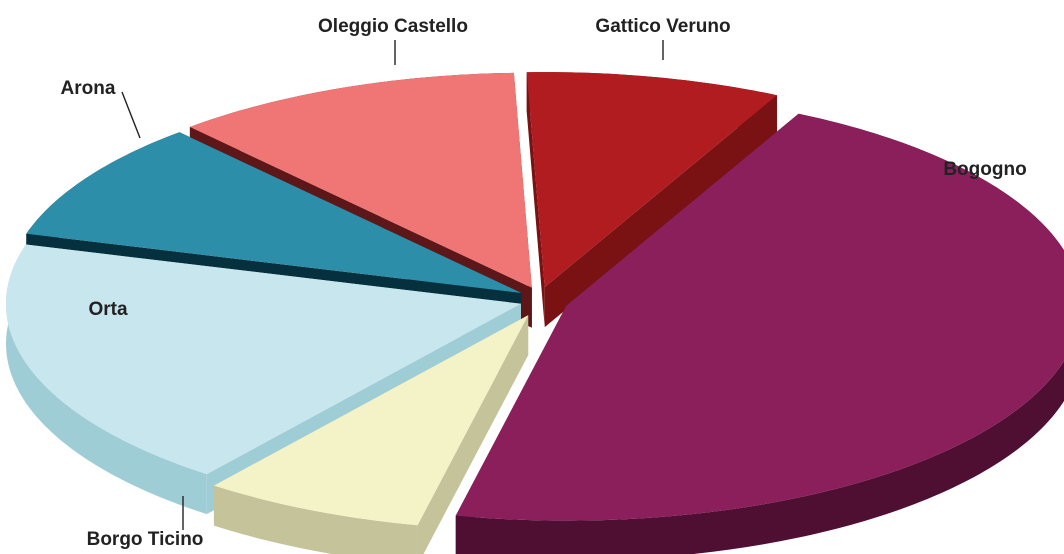 The height and width of the screenshot is (554, 1064). I want to click on slice-label-borgo-ticino: Borgo Ticino, so click(145, 539).